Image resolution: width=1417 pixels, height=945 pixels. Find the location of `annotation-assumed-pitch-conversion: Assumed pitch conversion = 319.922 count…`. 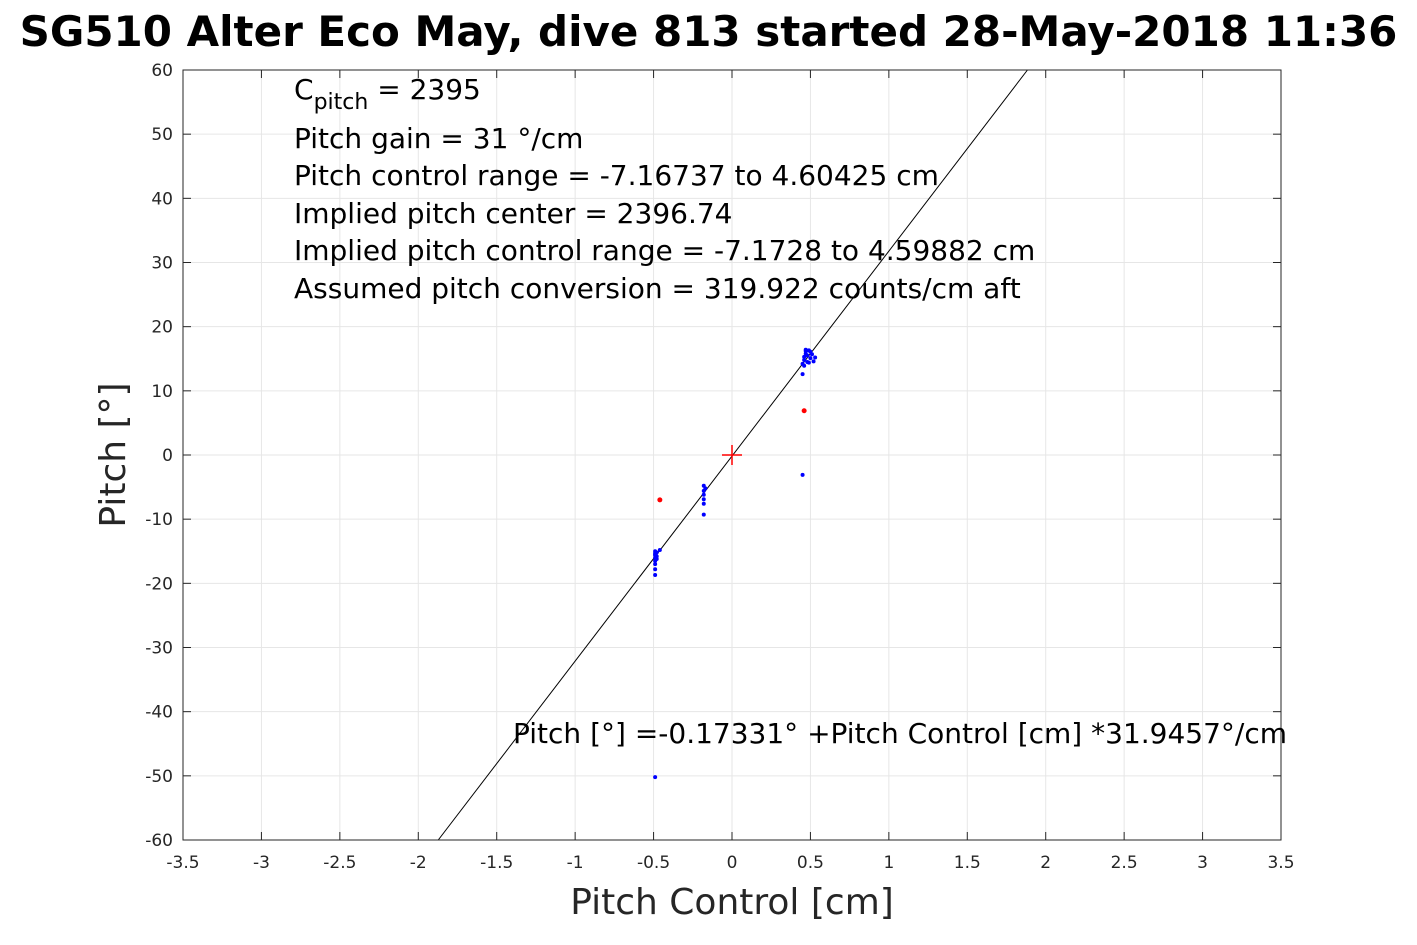

annotation-assumed-pitch-conversion: Assumed pitch conversion = 319.922 count… is located at coordinates (657, 288).